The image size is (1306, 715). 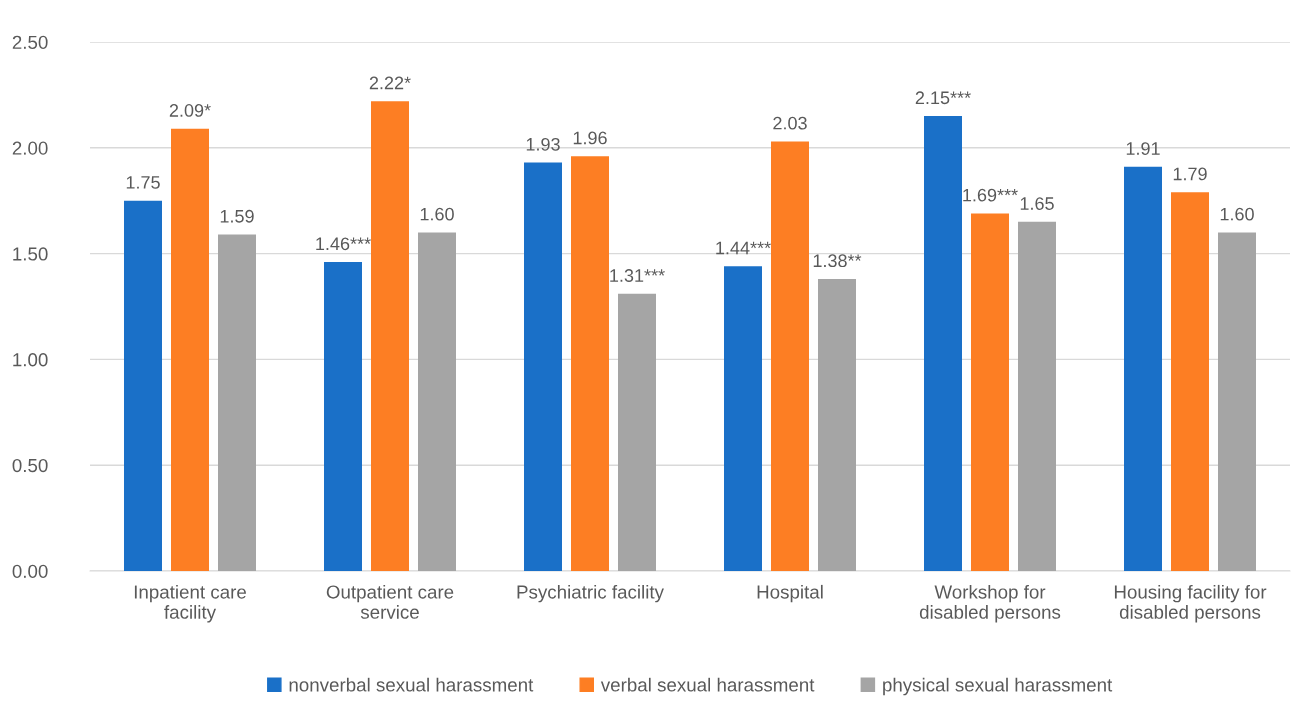 I want to click on data-label: 1.93, so click(x=543, y=144).